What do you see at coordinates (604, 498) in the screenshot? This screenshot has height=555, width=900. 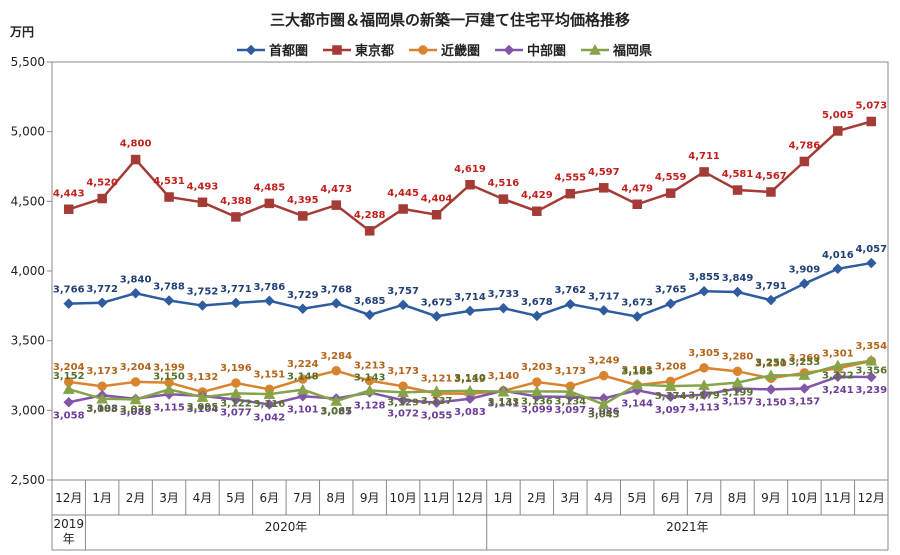 I see `x-tick-label: 4月` at bounding box center [604, 498].